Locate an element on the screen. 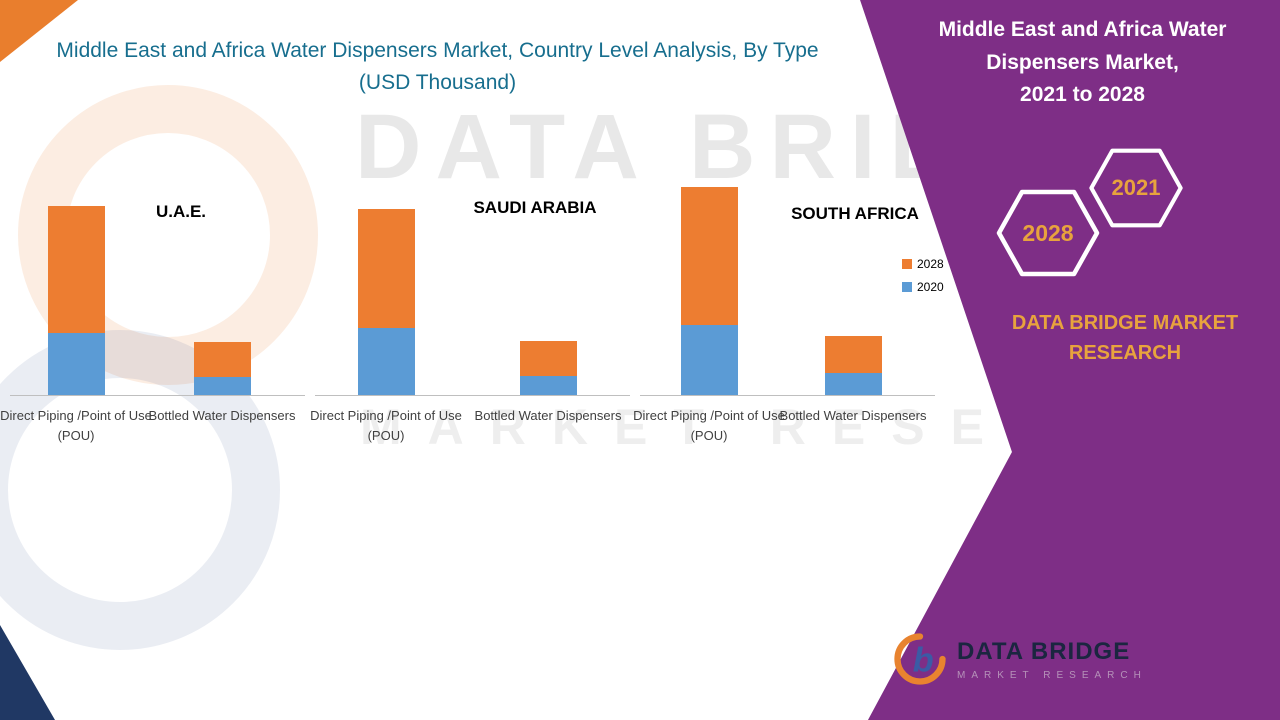  bottom-left-navy-accent is located at coordinates (27, 672).